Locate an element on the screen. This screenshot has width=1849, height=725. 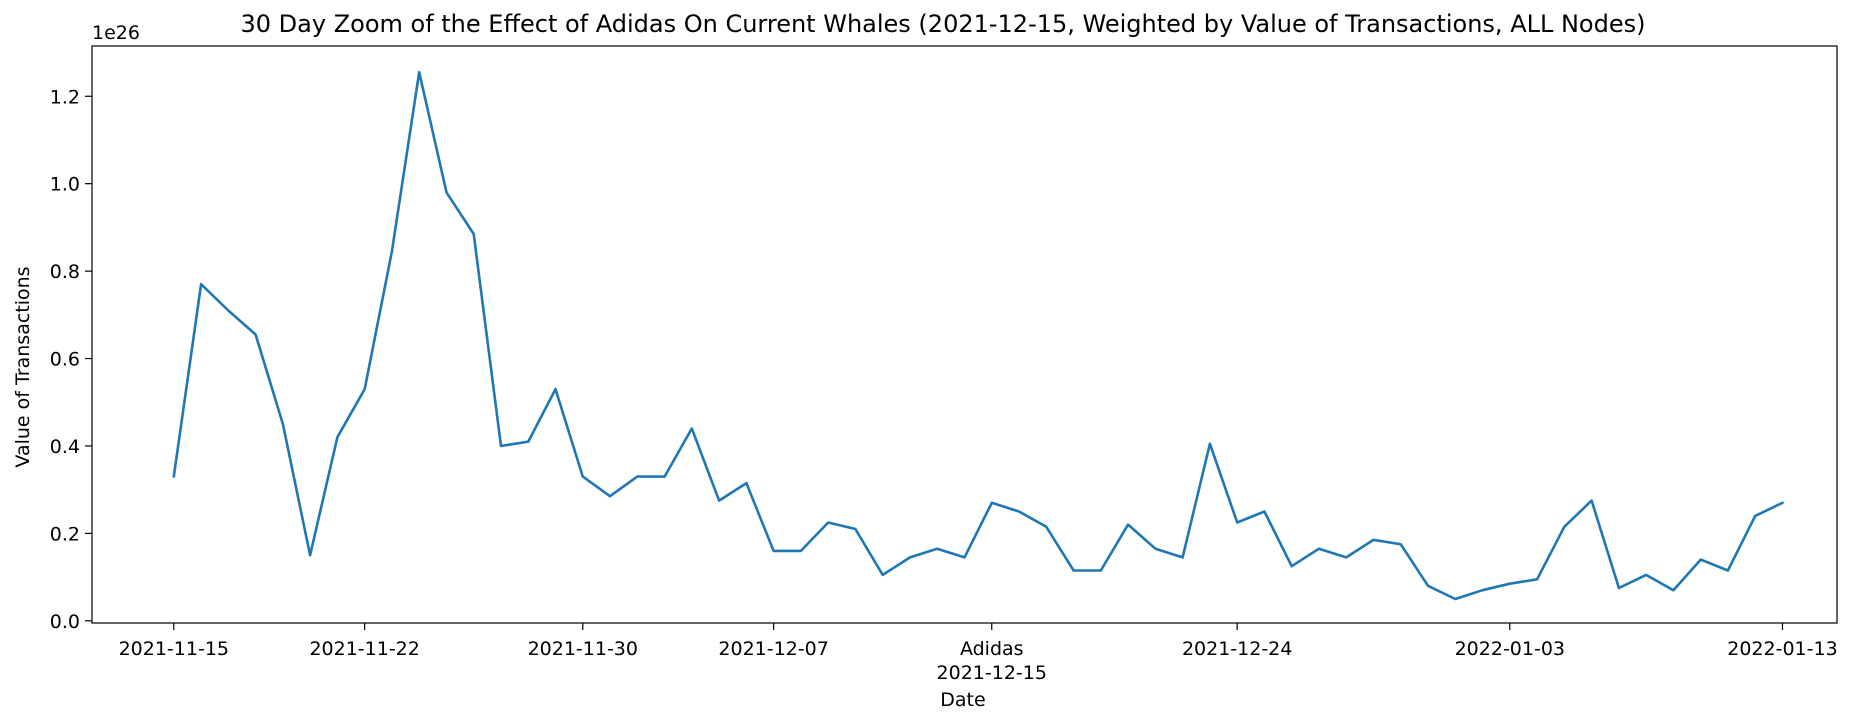
x-tick-label: 2021-12-15 is located at coordinates (992, 673).